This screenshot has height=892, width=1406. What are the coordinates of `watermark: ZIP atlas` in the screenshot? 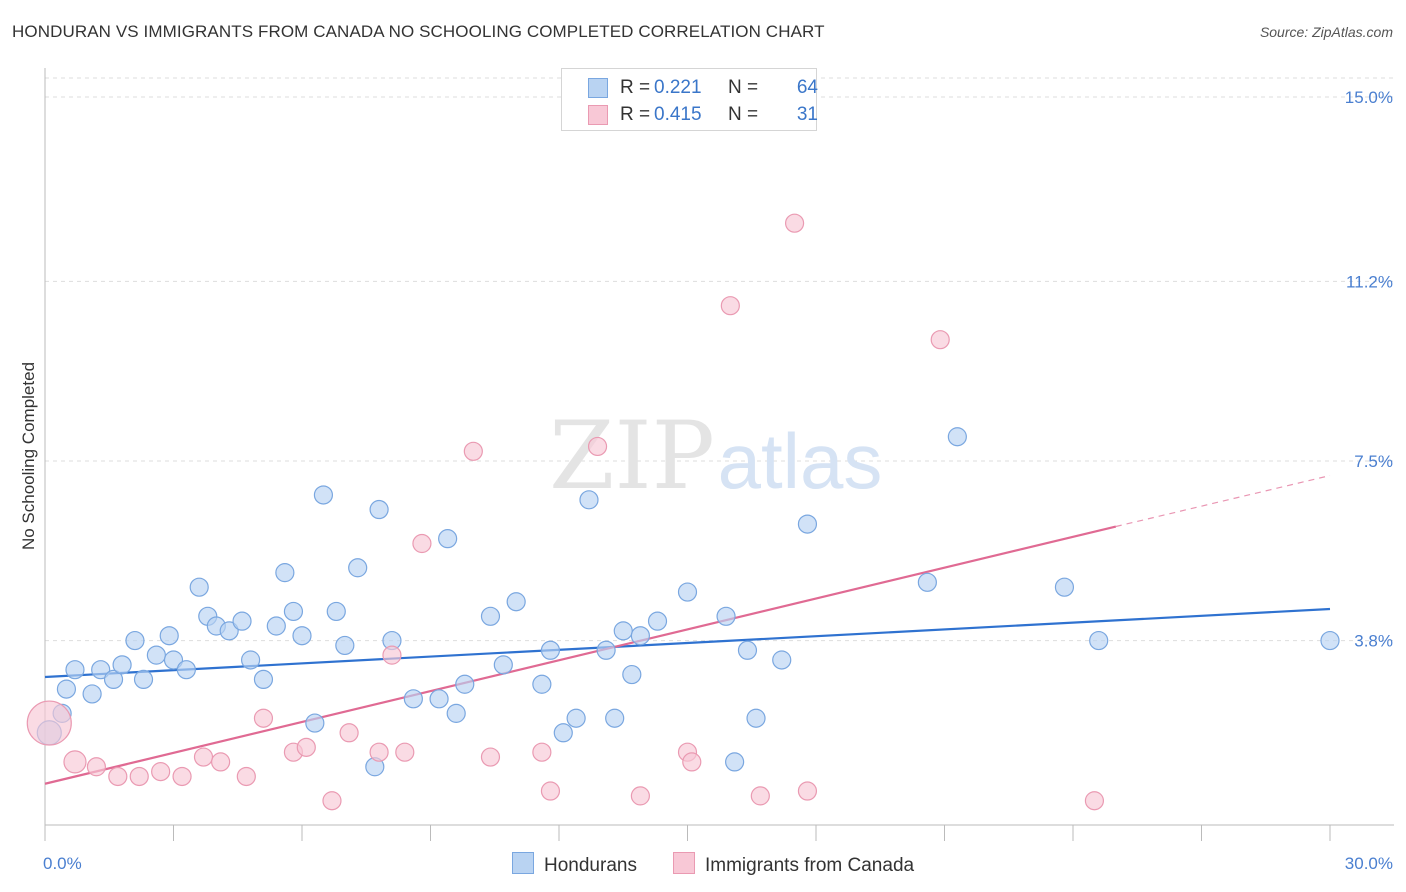 It's located at (715, 456).